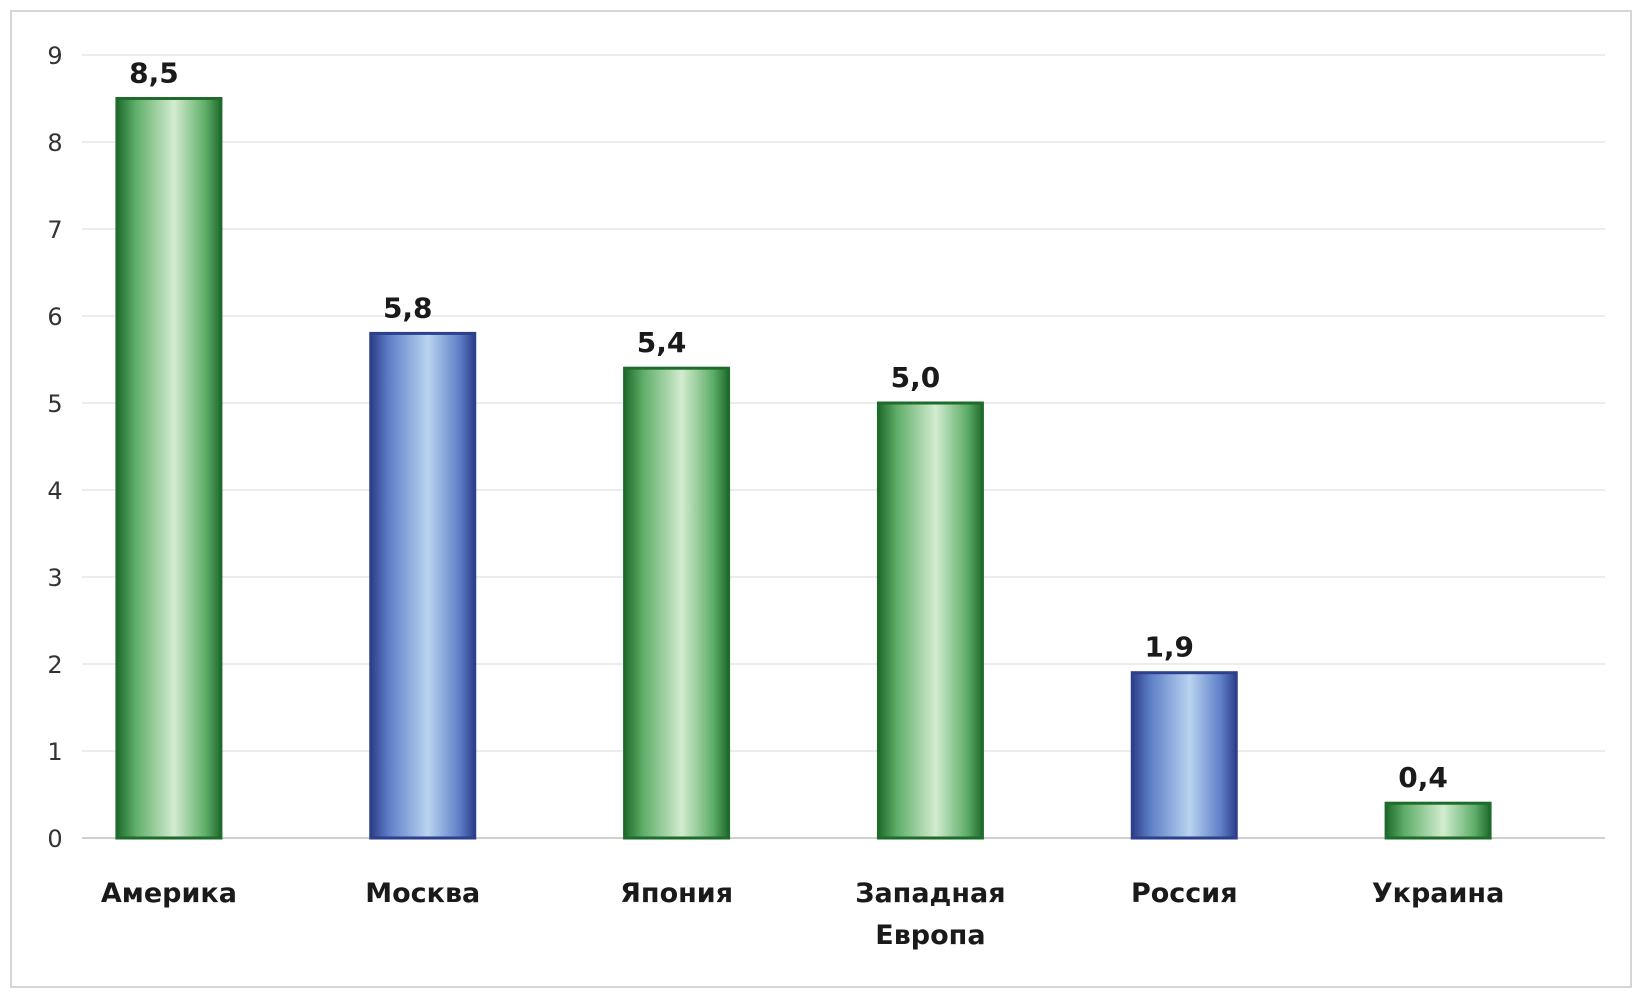 The width and height of the screenshot is (1642, 1000). I want to click on y-tick-label: 7, so click(54, 230).